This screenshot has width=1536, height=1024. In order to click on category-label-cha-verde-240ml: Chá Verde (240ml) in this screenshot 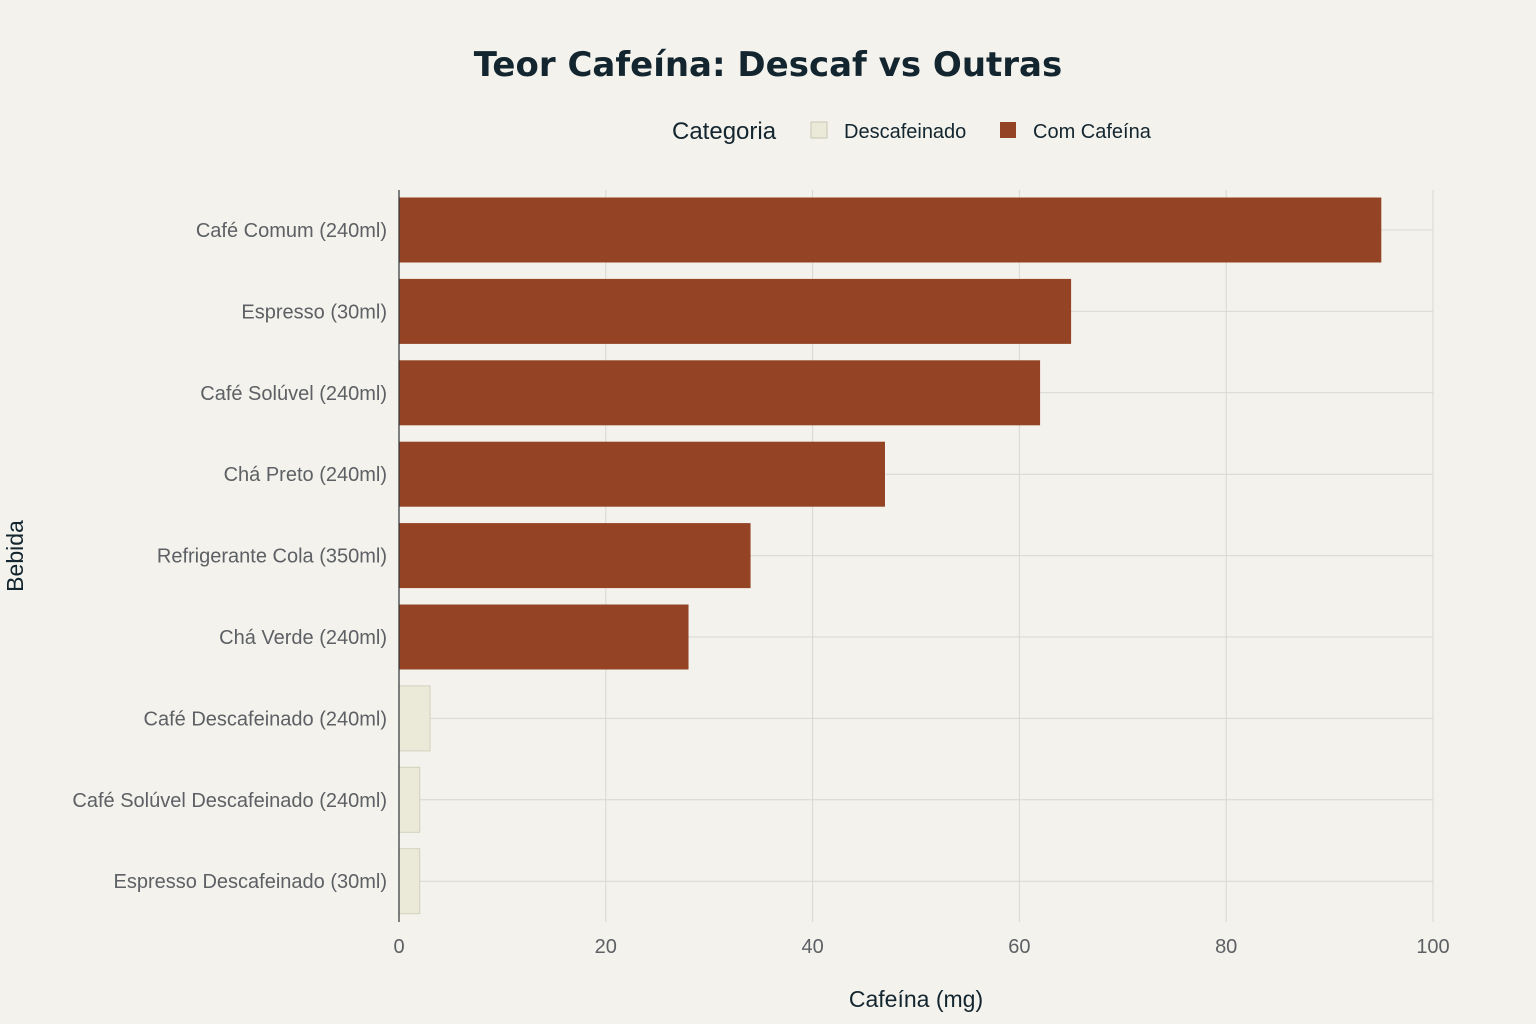, I will do `click(303, 638)`.